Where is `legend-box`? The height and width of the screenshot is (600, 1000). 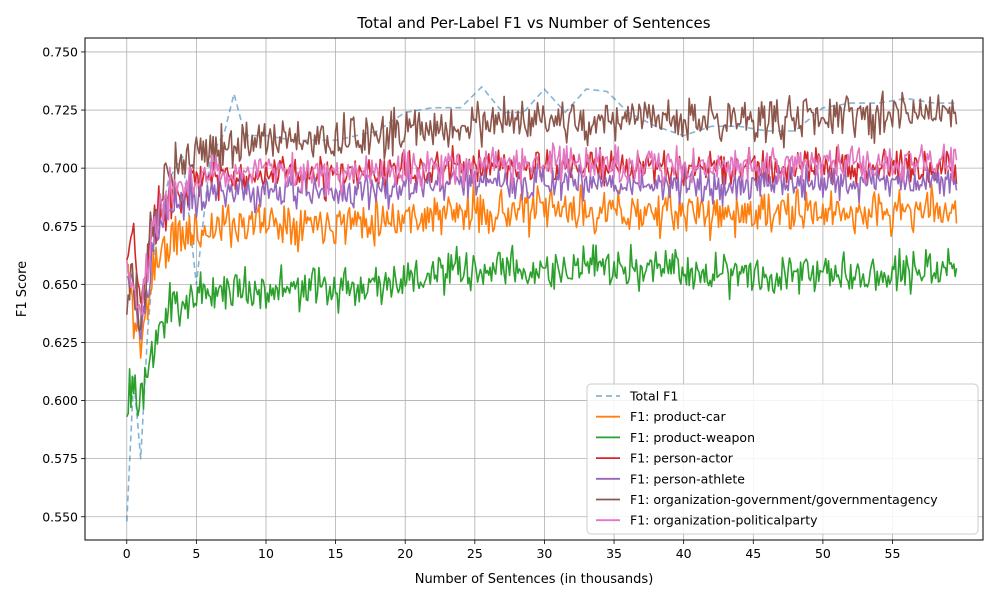
legend-box is located at coordinates (782, 459).